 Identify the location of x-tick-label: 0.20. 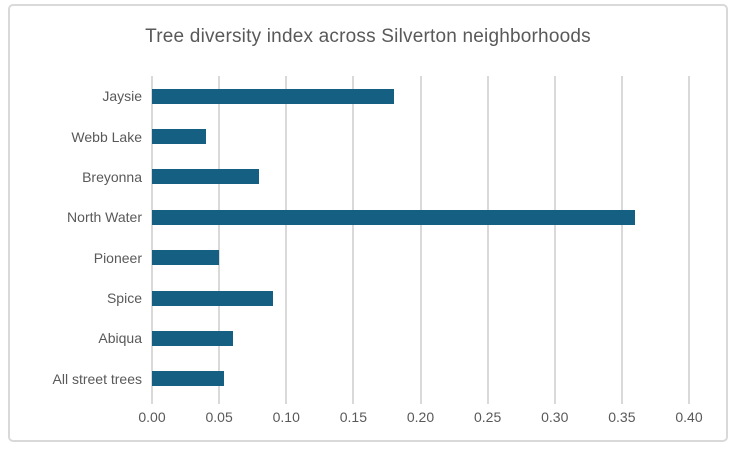
(420, 417).